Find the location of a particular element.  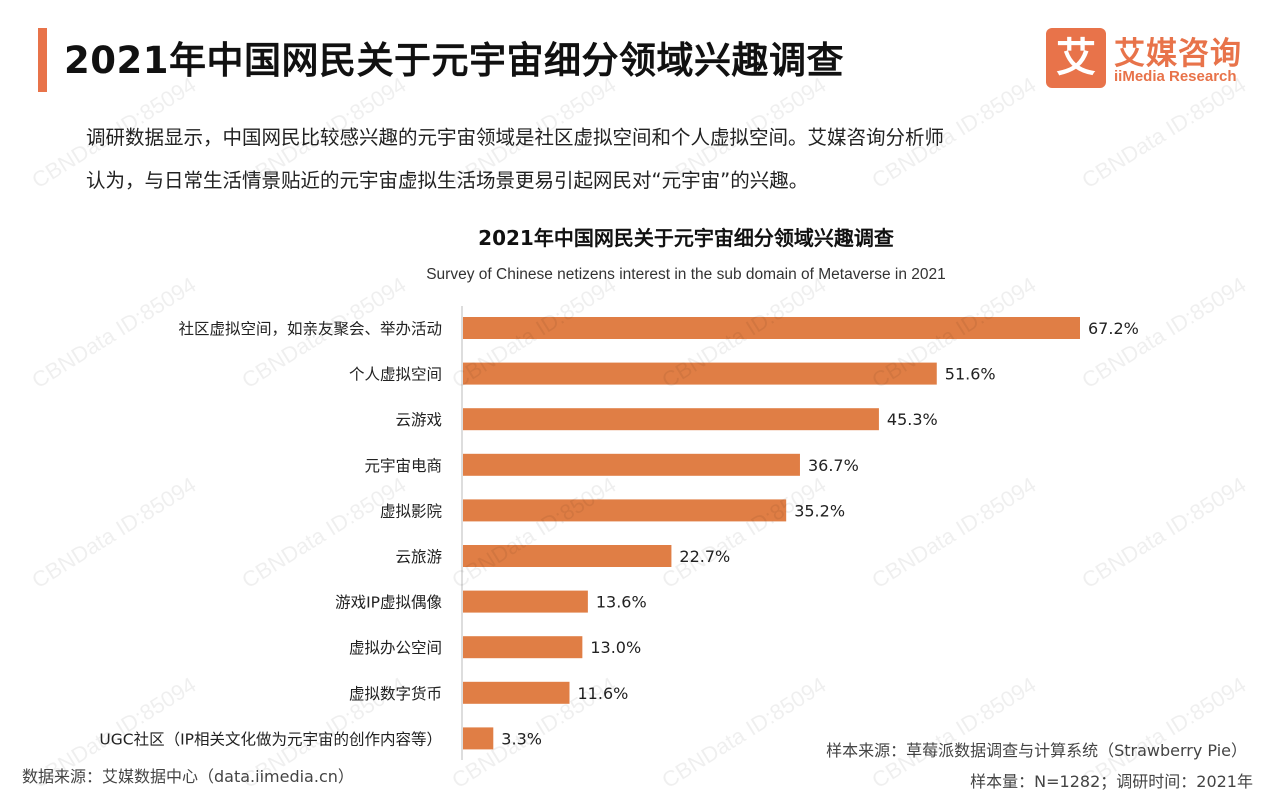

data-label: 11.6% is located at coordinates (603, 693).